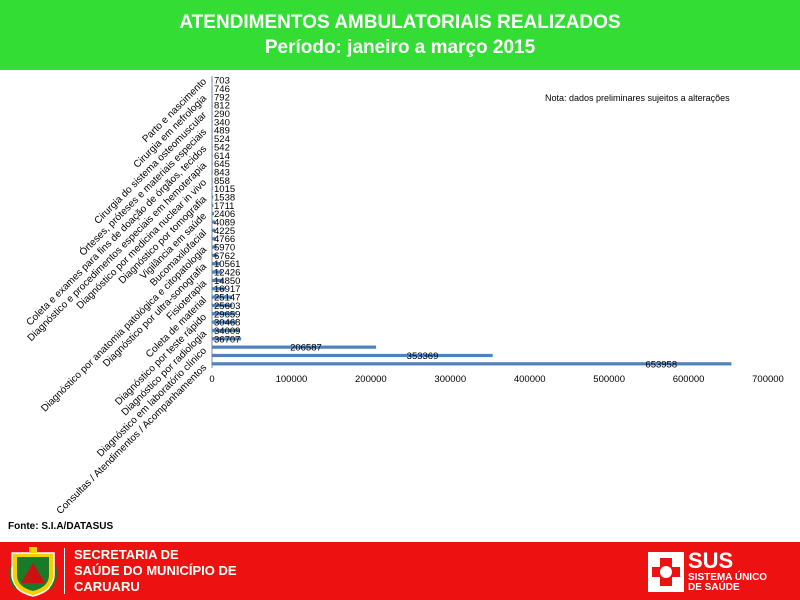 The image size is (800, 600). Describe the element at coordinates (400, 22) in the screenshot. I see `page-title: ATENDIMENTOS AMBULATORIAIS REALIZADOS` at that location.